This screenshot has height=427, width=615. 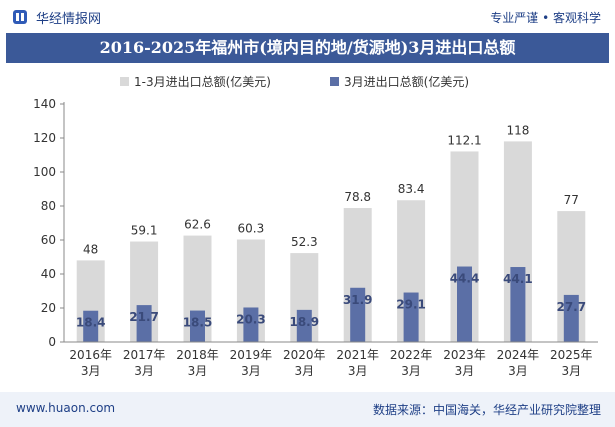 What do you see at coordinates (44, 104) in the screenshot?
I see `y-tick-label: 140` at bounding box center [44, 104].